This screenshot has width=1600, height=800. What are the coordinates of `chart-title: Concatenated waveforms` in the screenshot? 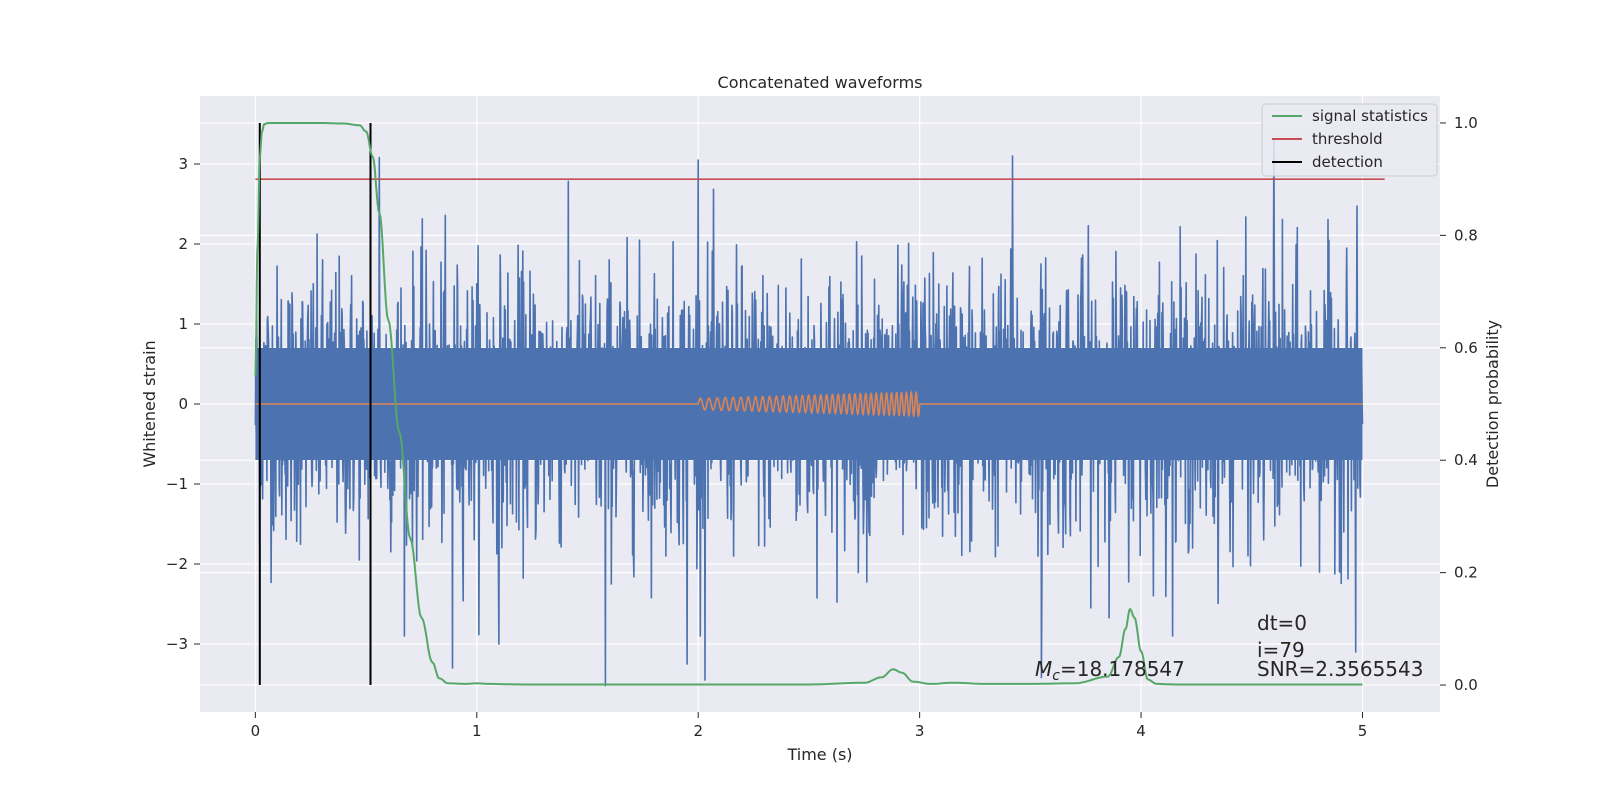 It's located at (820, 82).